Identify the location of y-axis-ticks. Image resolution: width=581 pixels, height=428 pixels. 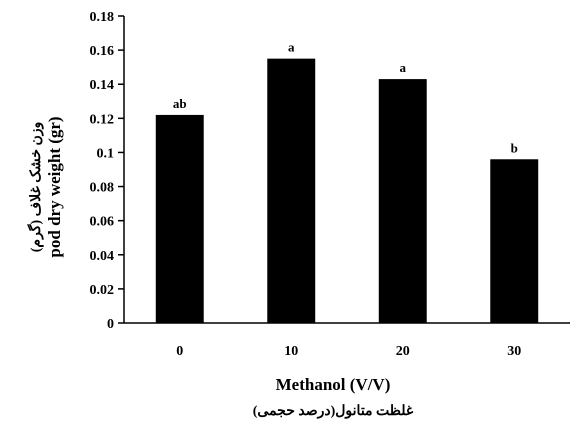
(121, 169).